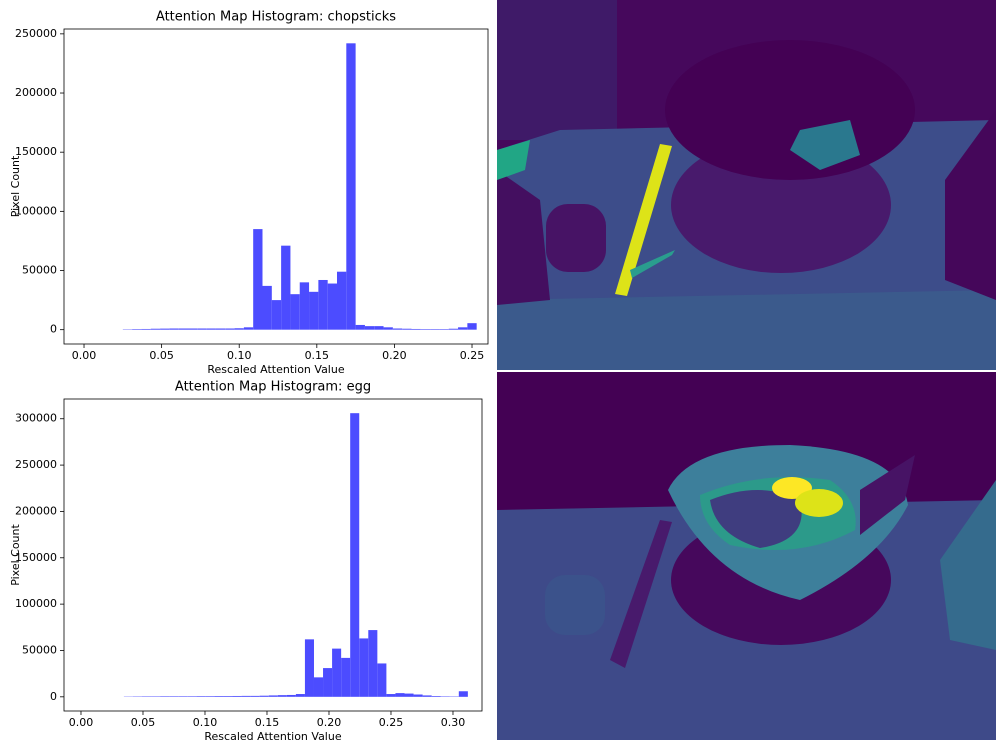 Image resolution: width=996 pixels, height=740 pixels. Describe the element at coordinates (143, 722) in the screenshot. I see `x-tick-label: 0.05` at that location.